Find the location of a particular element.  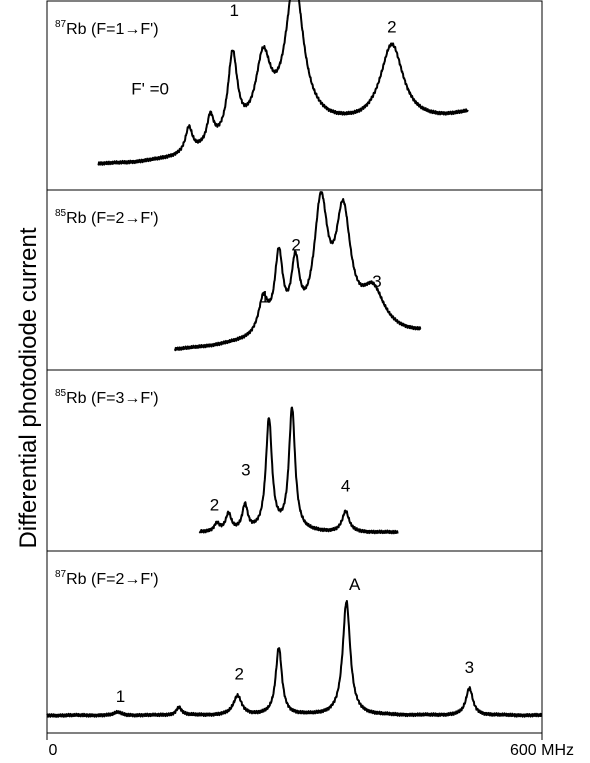

panel-title: 87Rb (F=2→F') is located at coordinates (107, 578).